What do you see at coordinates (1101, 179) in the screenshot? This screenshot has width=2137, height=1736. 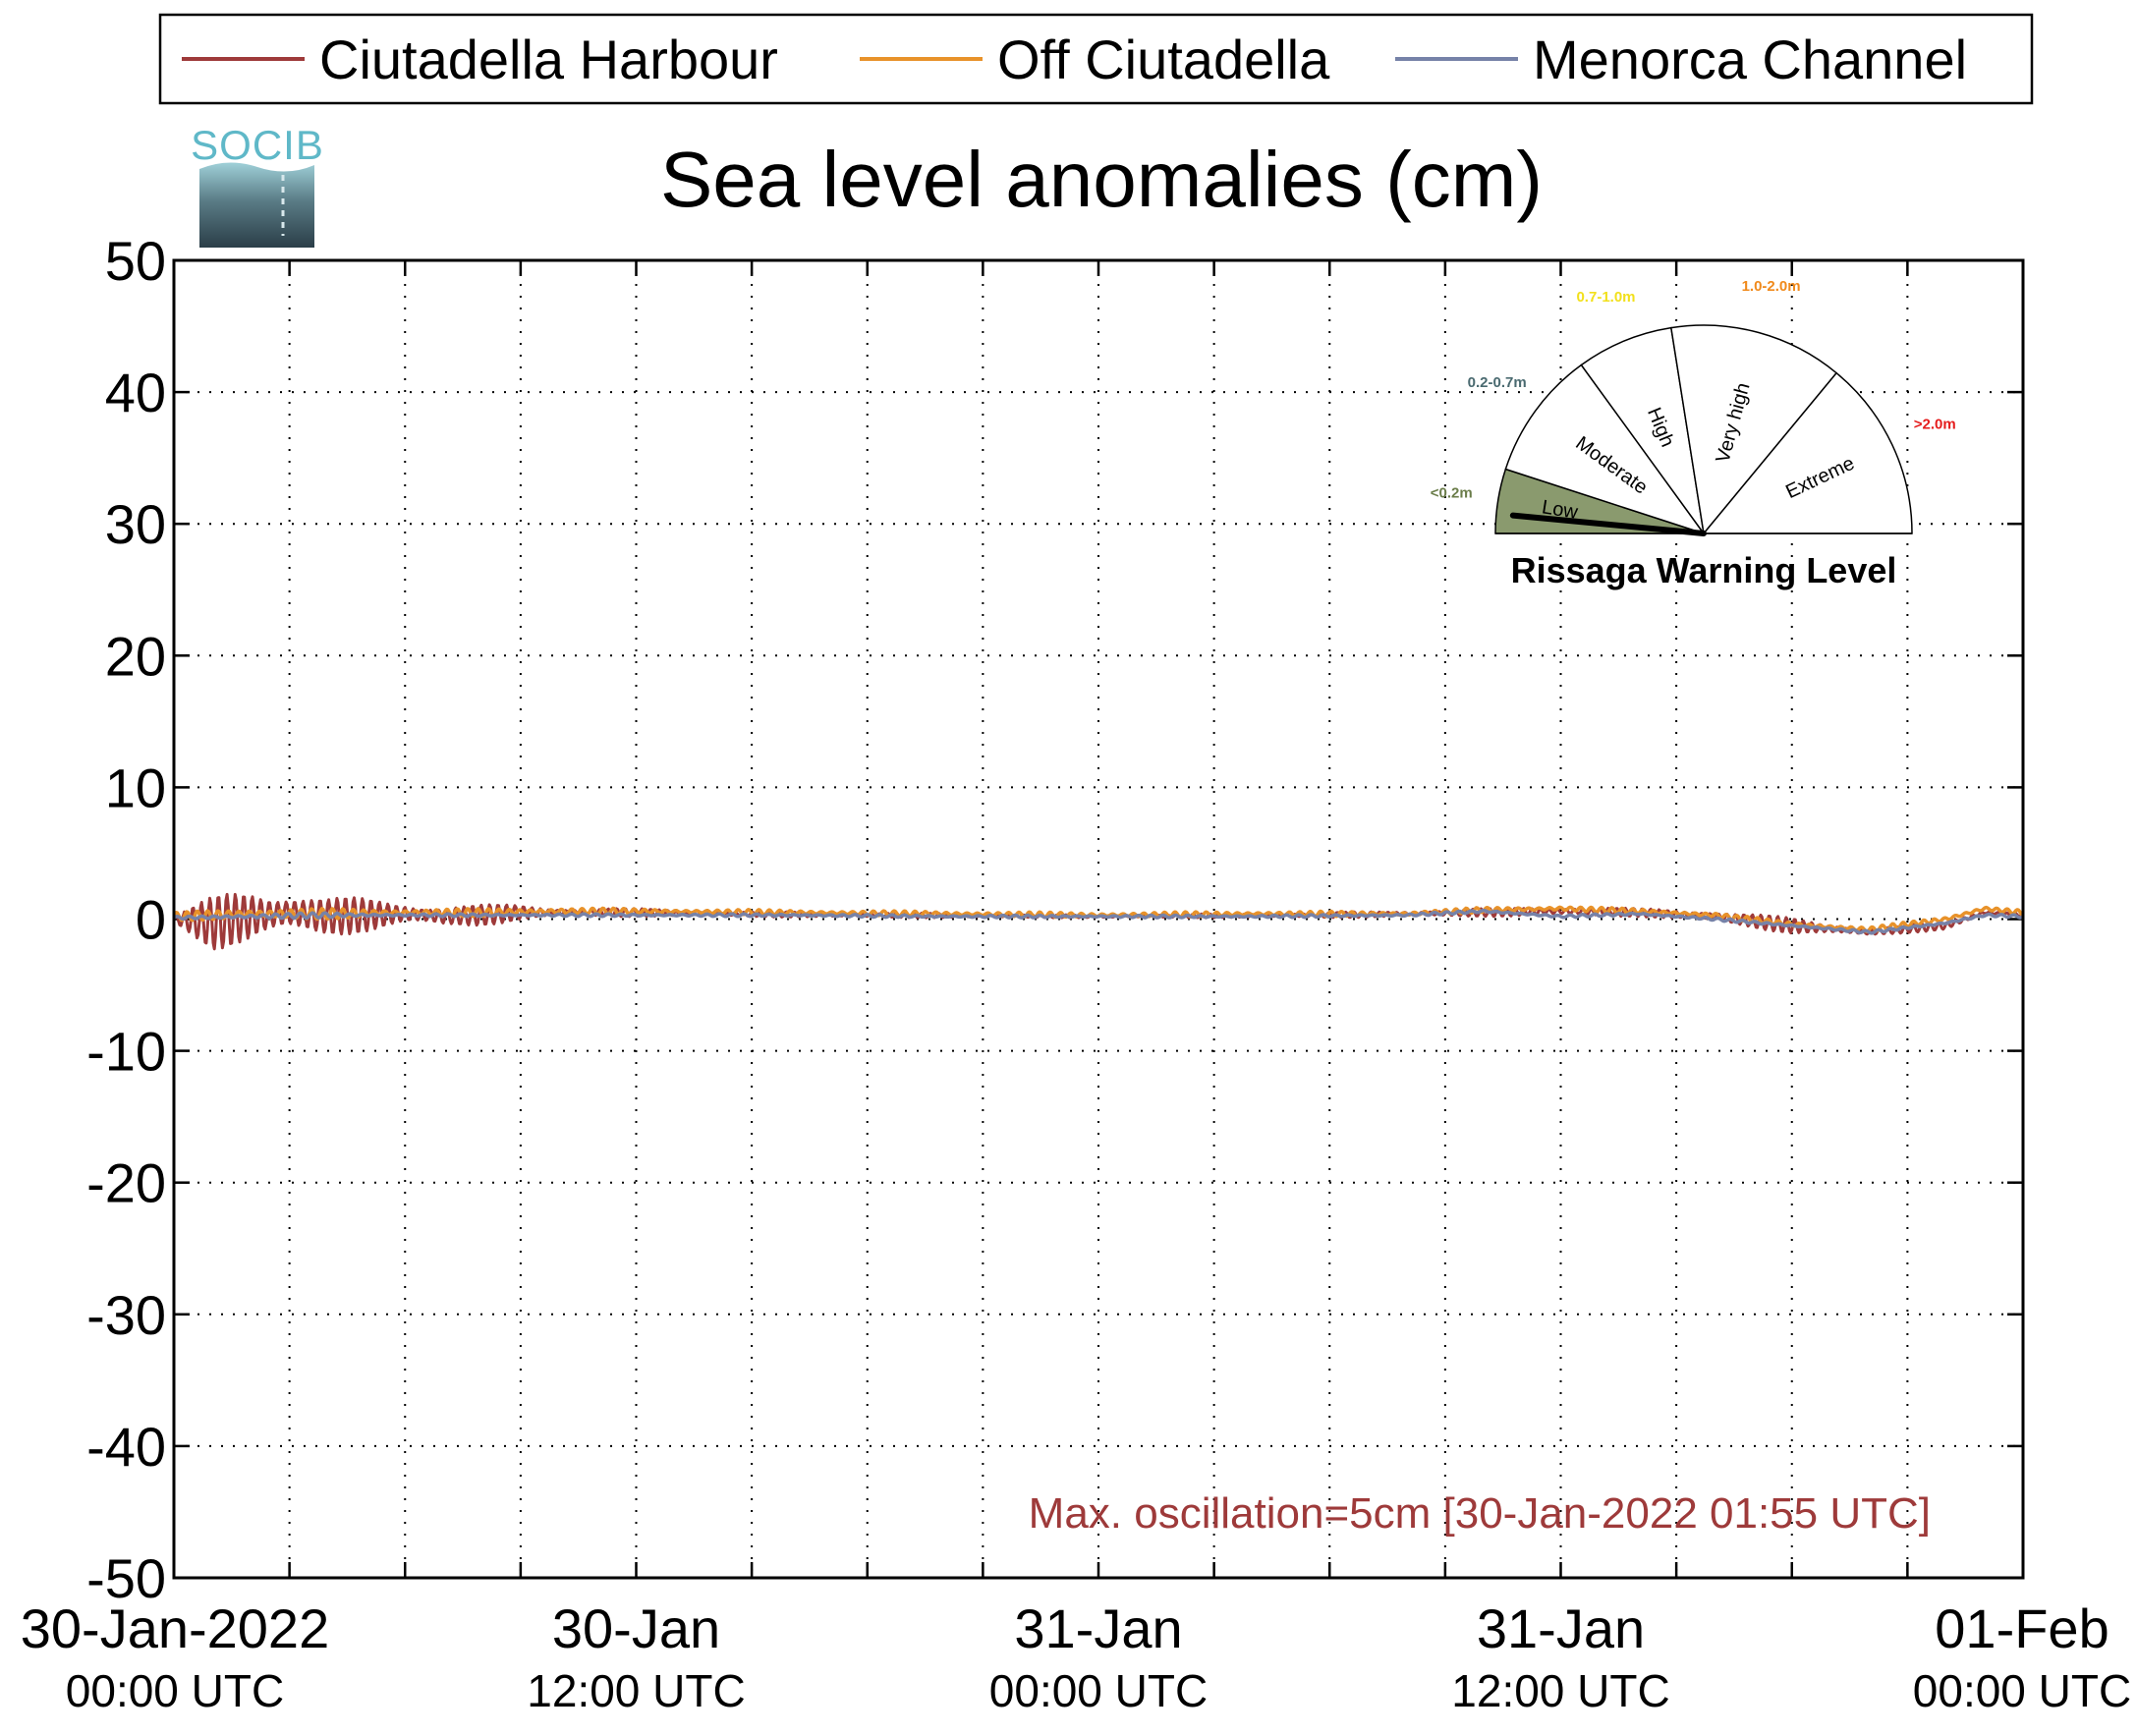 I see `chart-title: Sea level anomalies (cm)` at bounding box center [1101, 179].